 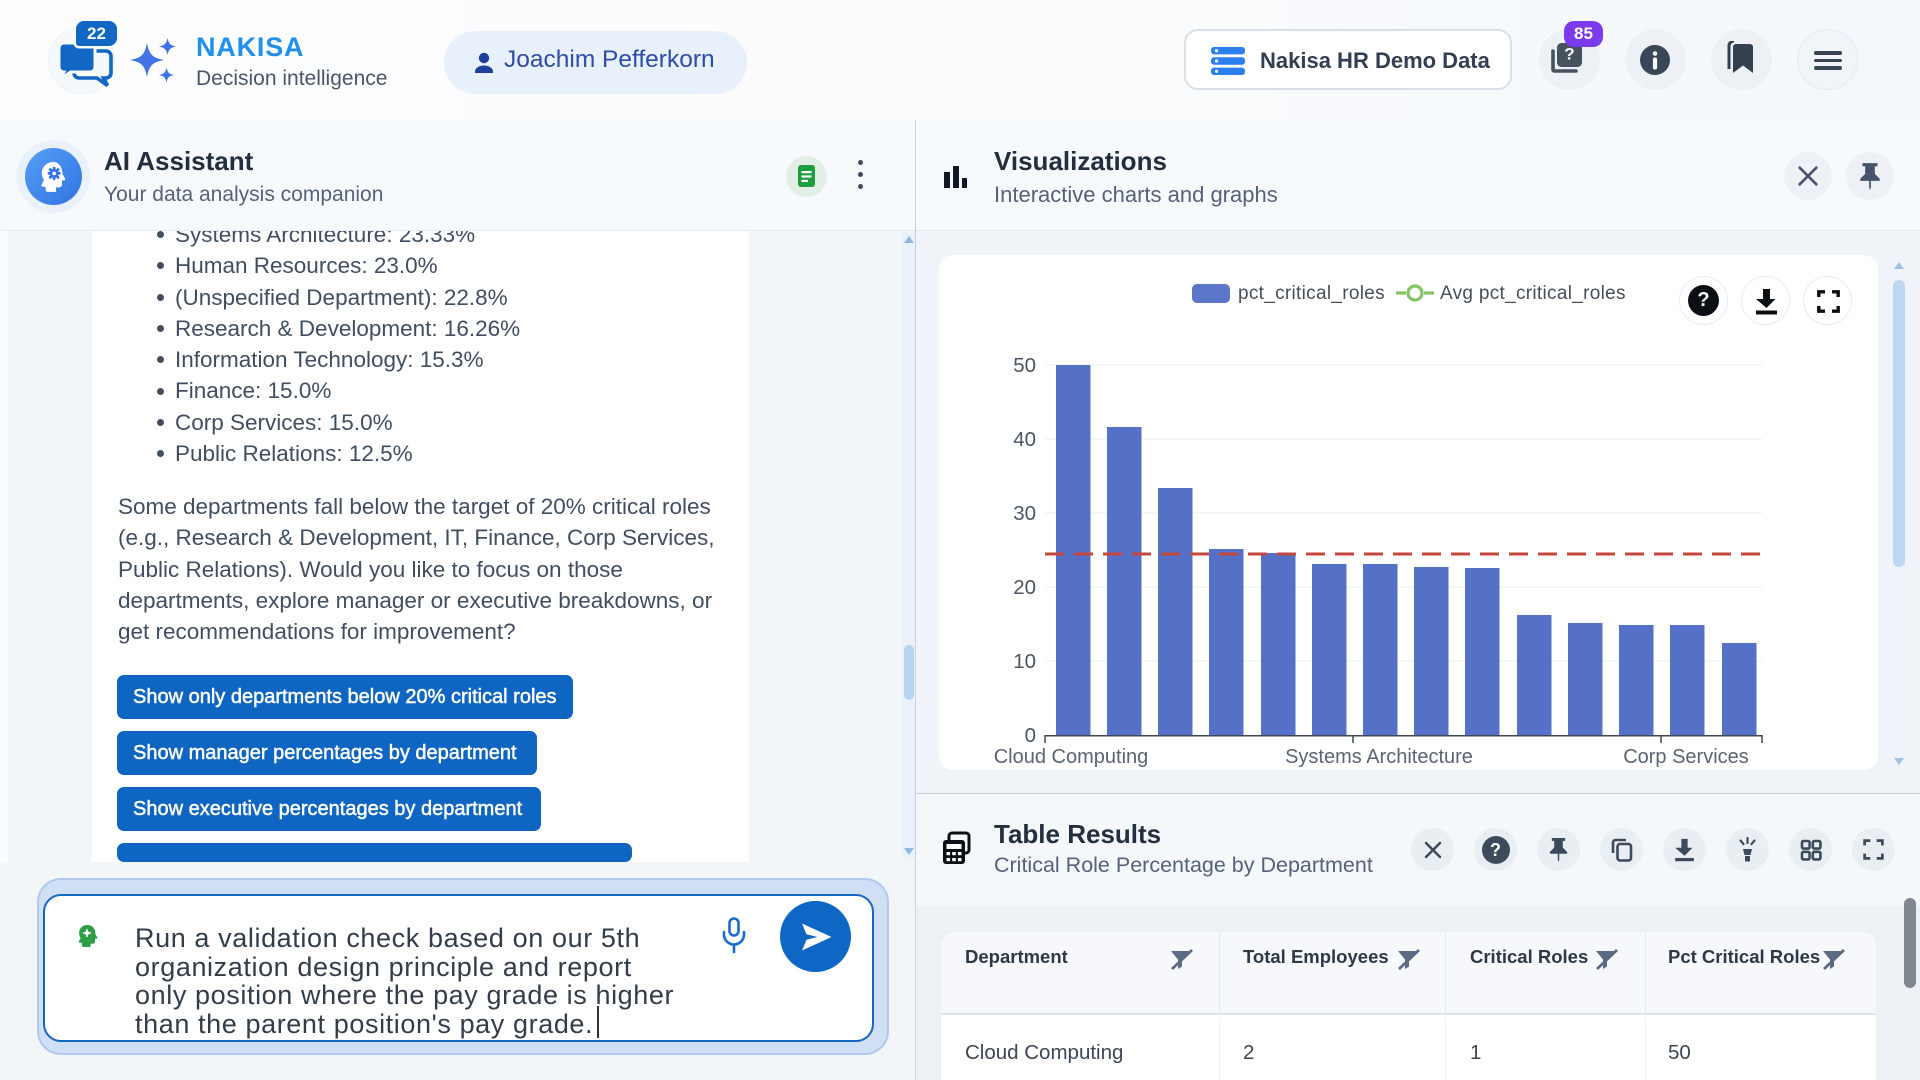 I want to click on svg-text: 30, so click(x=1024, y=513).